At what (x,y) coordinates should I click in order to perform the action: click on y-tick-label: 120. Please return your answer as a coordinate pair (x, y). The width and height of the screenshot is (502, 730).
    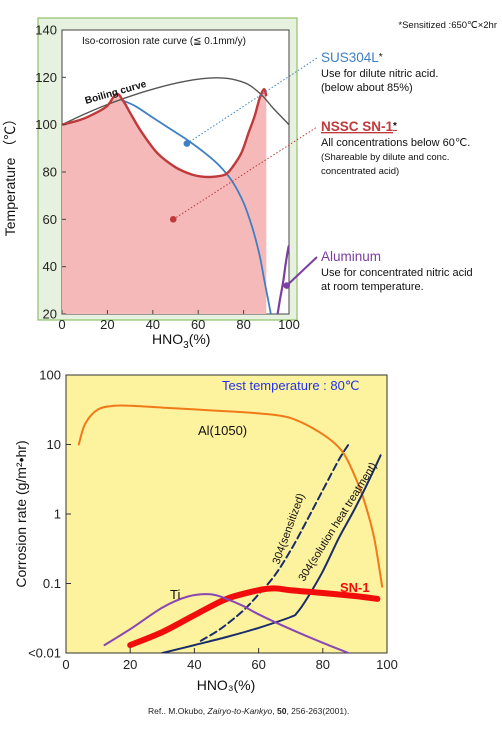
    Looking at the image, I should click on (46, 77).